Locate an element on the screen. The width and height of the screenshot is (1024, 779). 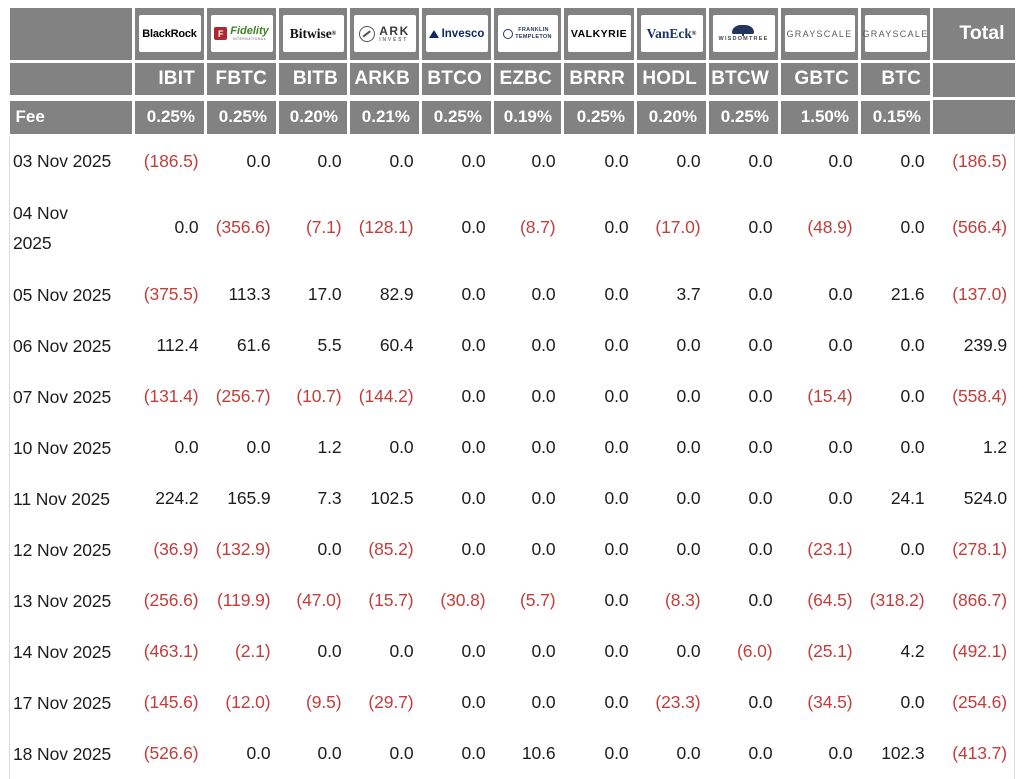
issuer-cell-bitwise: Bitwise ® is located at coordinates (313, 35).